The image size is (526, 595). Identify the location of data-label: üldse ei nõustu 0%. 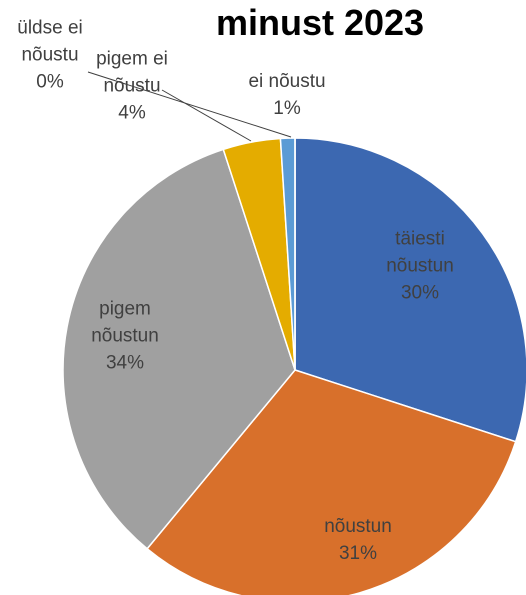
(50, 55).